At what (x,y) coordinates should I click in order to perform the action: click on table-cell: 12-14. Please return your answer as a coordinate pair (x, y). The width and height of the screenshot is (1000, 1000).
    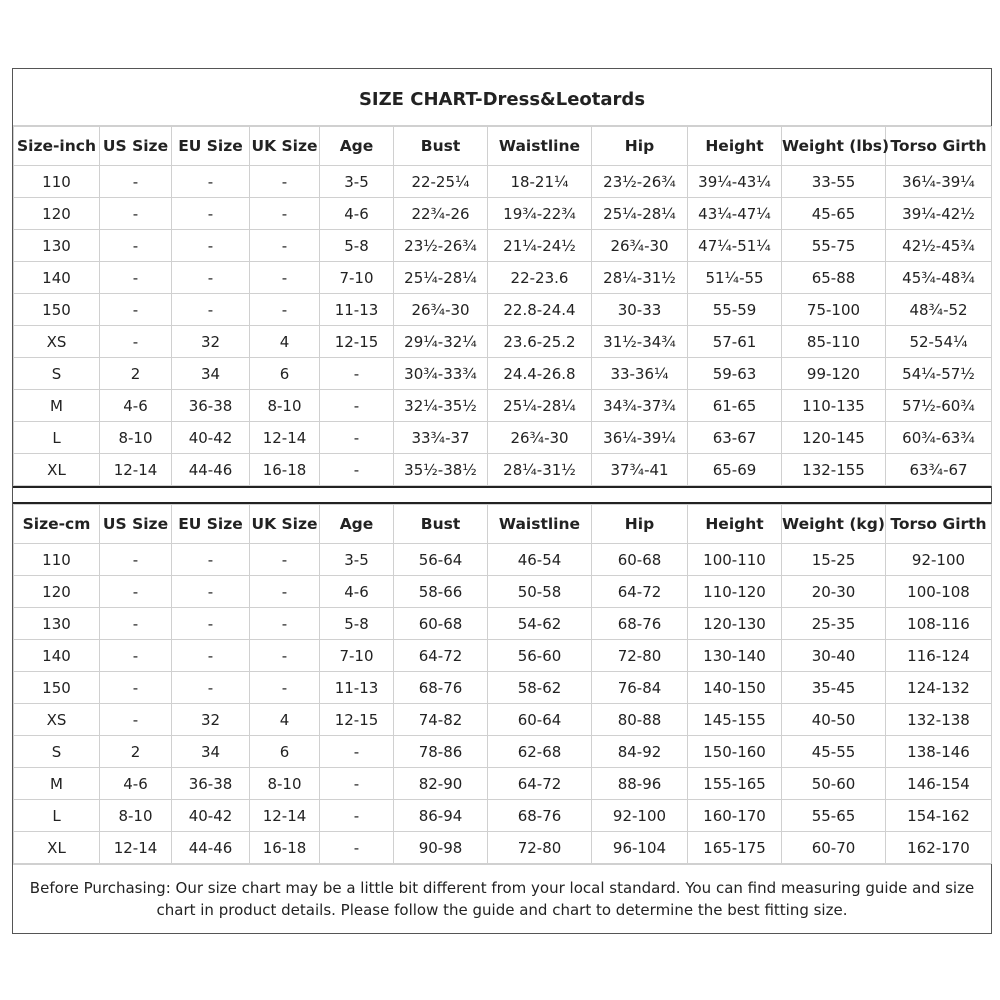
    Looking at the image, I should click on (135, 469).